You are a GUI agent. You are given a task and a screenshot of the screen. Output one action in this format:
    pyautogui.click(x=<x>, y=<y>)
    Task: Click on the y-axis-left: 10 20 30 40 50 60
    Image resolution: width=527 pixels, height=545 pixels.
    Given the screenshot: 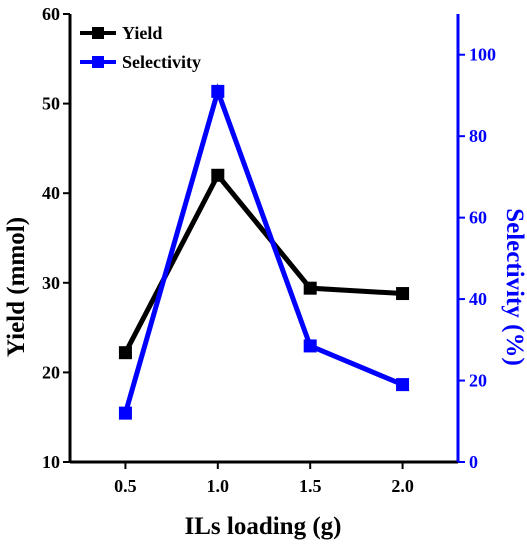 What is the action you would take?
    pyautogui.click(x=57, y=238)
    